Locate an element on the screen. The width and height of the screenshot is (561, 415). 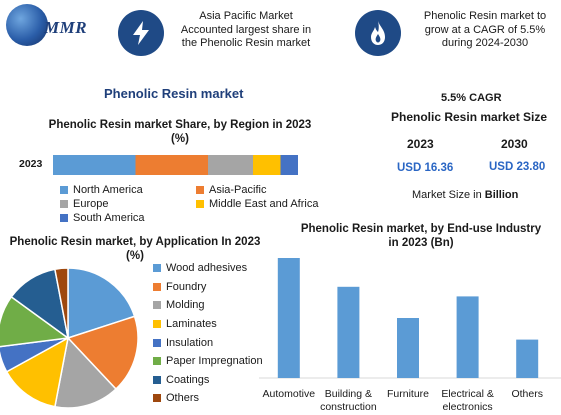
value-2023: USD 16.36 is located at coordinates (425, 168).